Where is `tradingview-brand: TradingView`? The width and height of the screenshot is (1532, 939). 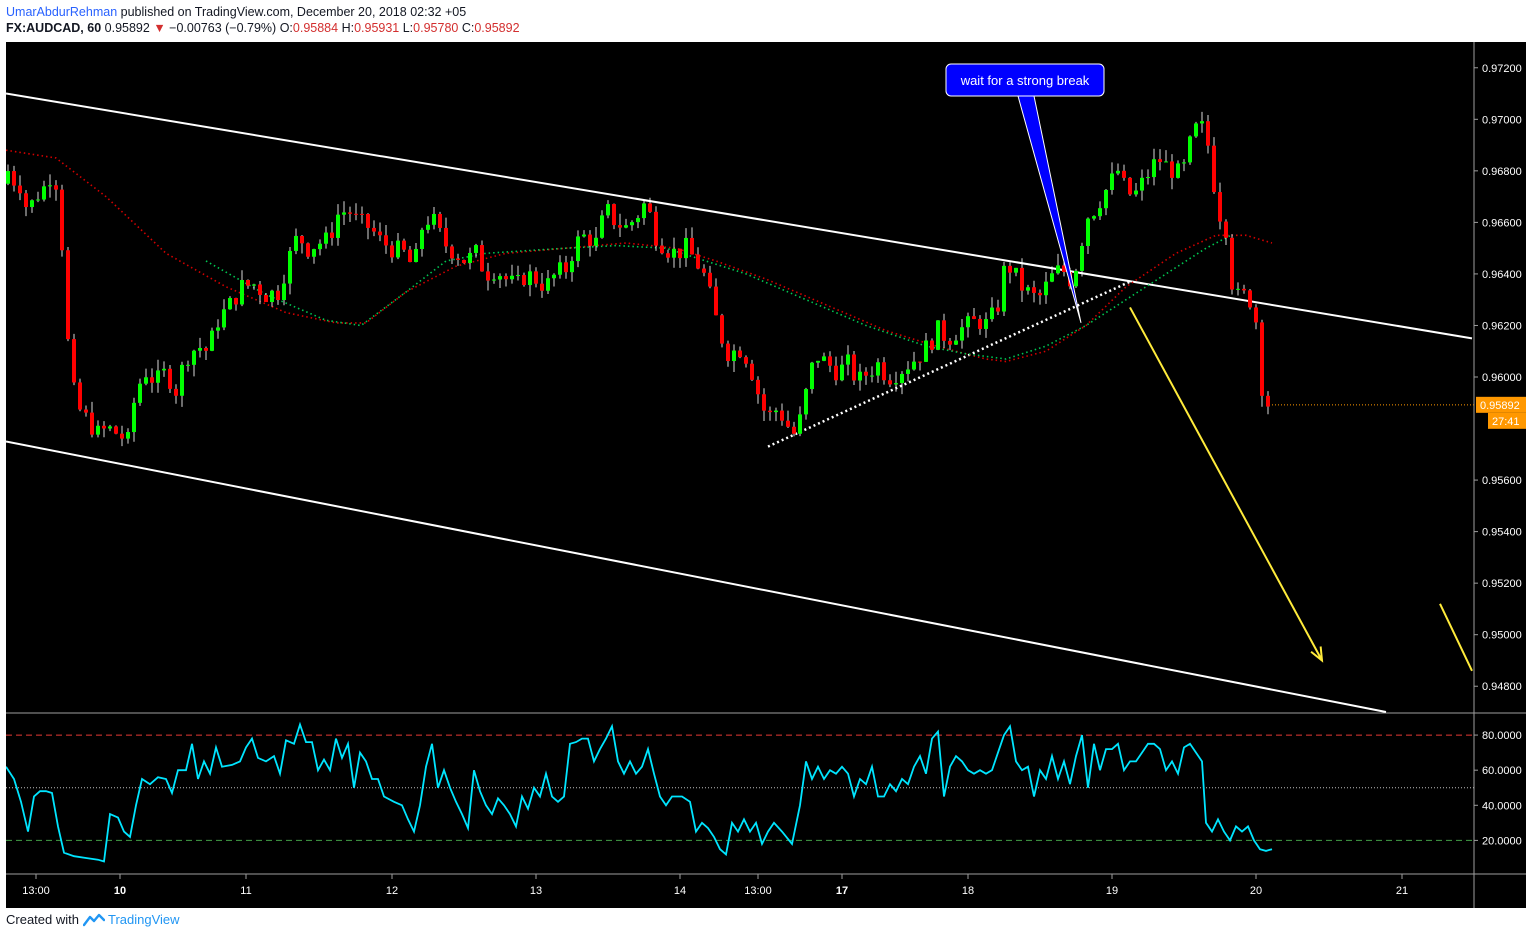
tradingview-brand: TradingView is located at coordinates (131, 919).